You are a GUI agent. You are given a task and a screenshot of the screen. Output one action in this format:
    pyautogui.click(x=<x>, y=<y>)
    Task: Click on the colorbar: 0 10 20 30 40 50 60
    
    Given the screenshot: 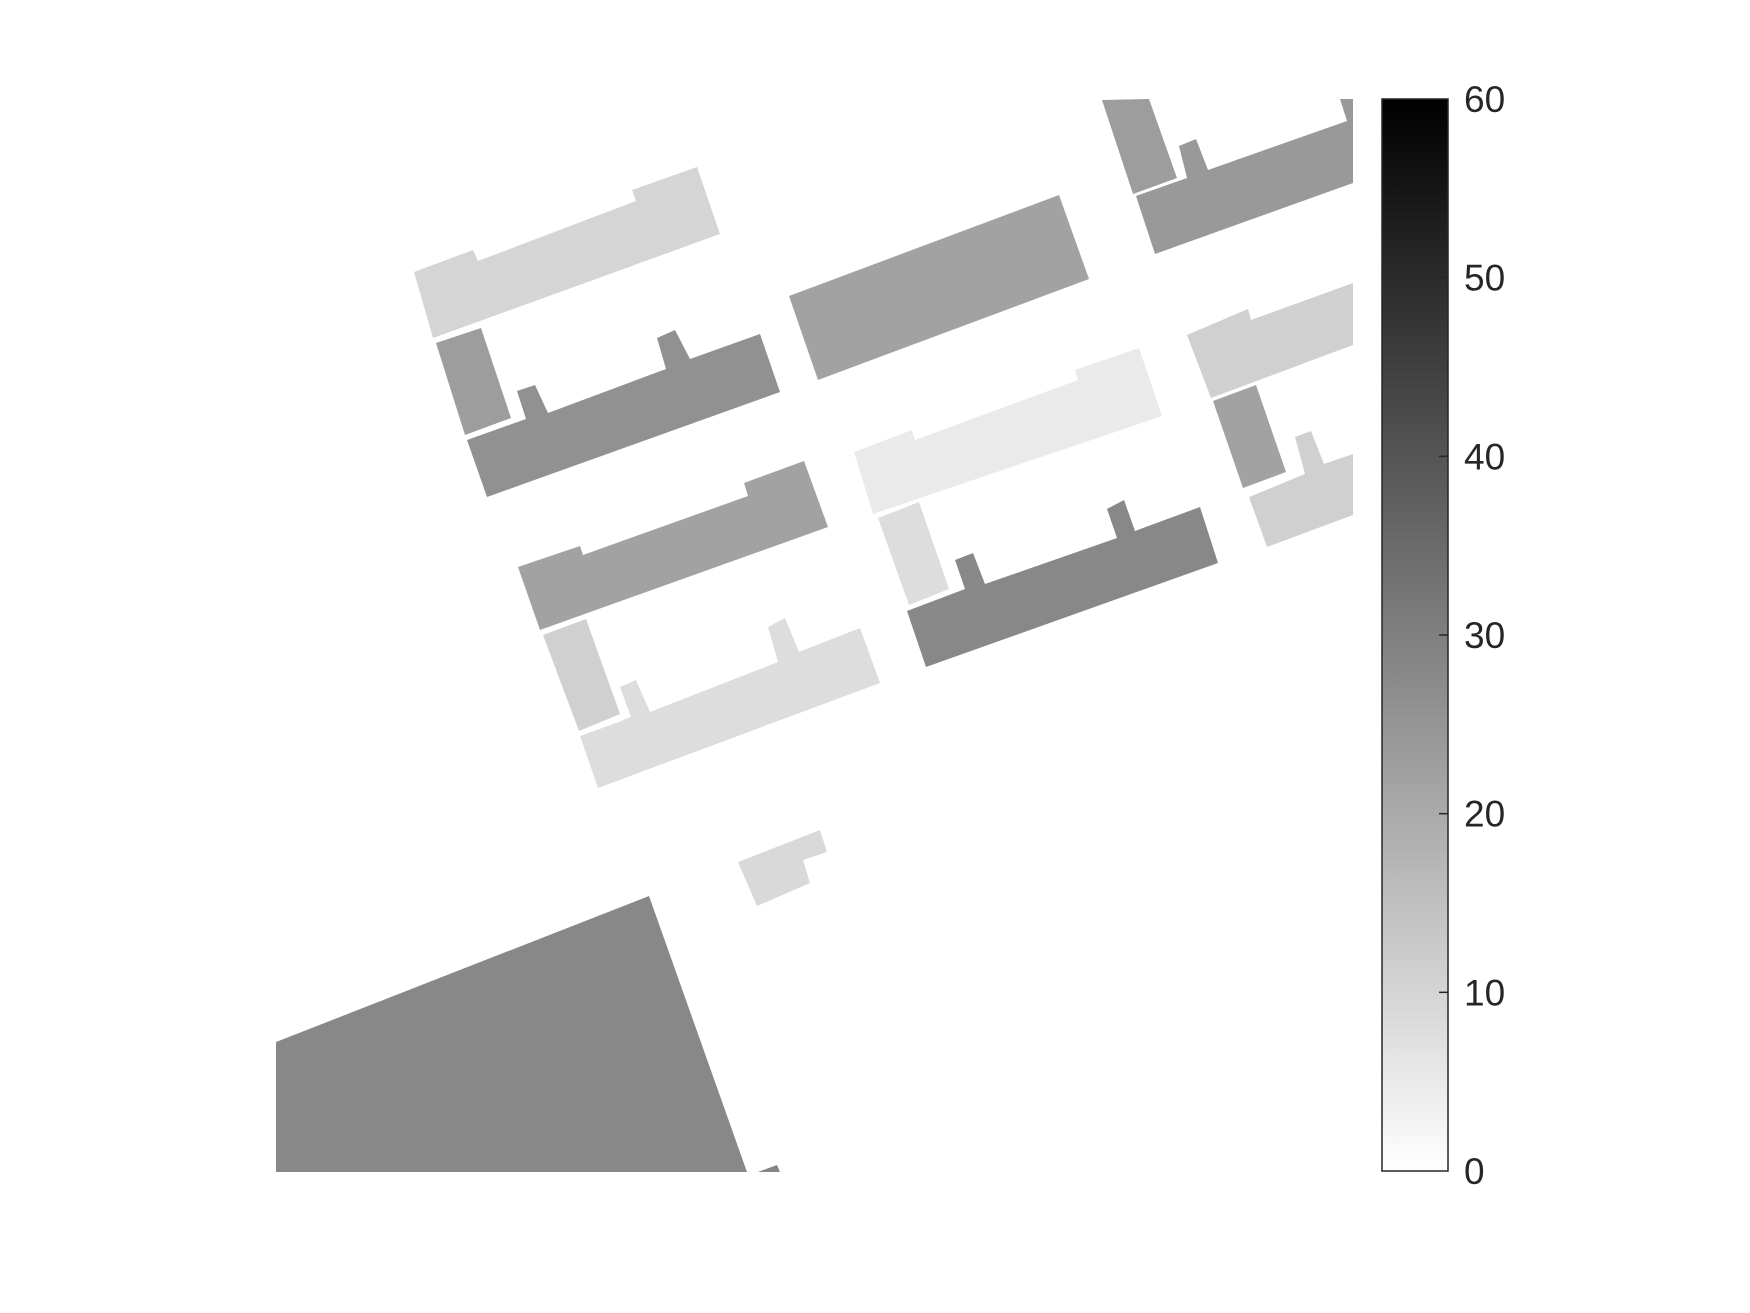 What is the action you would take?
    pyautogui.click(x=1443, y=635)
    